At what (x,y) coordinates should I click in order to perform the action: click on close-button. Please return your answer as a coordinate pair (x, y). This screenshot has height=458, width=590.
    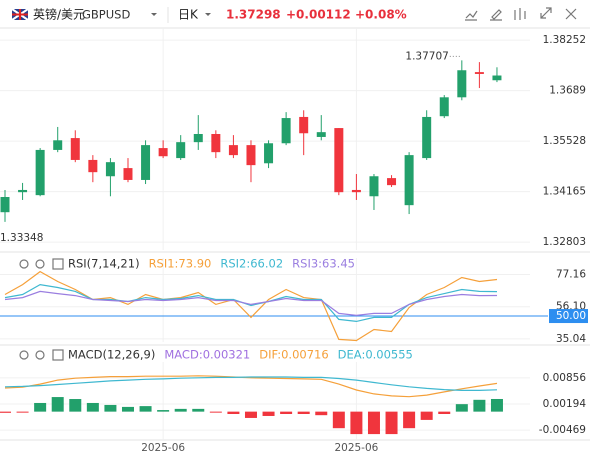
    Looking at the image, I should click on (571, 14).